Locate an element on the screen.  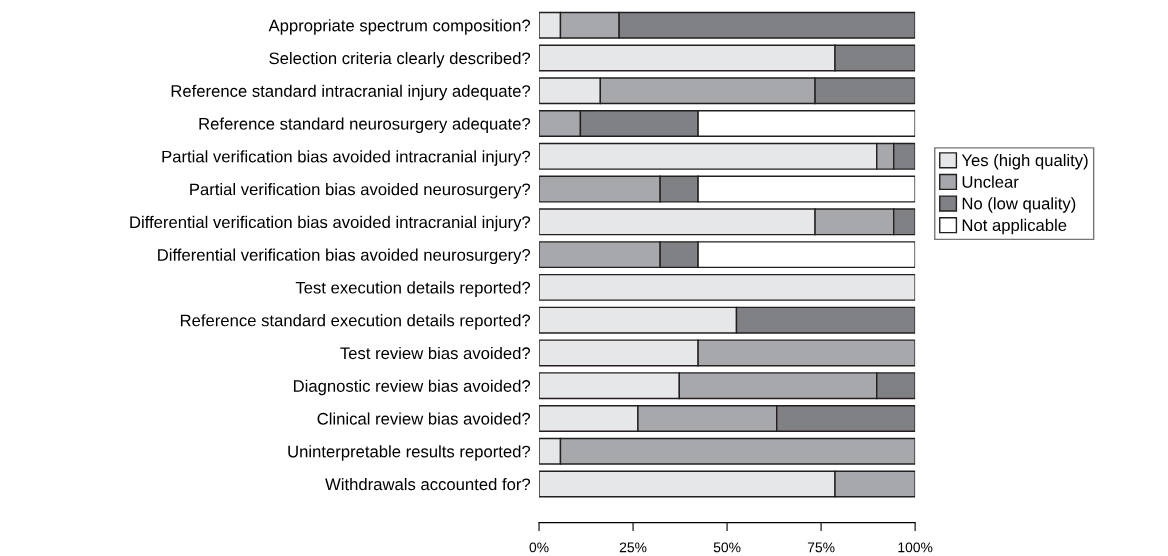
y-tick-label: Differential verification bias avoided neurosurgery? is located at coordinates (344, 256).